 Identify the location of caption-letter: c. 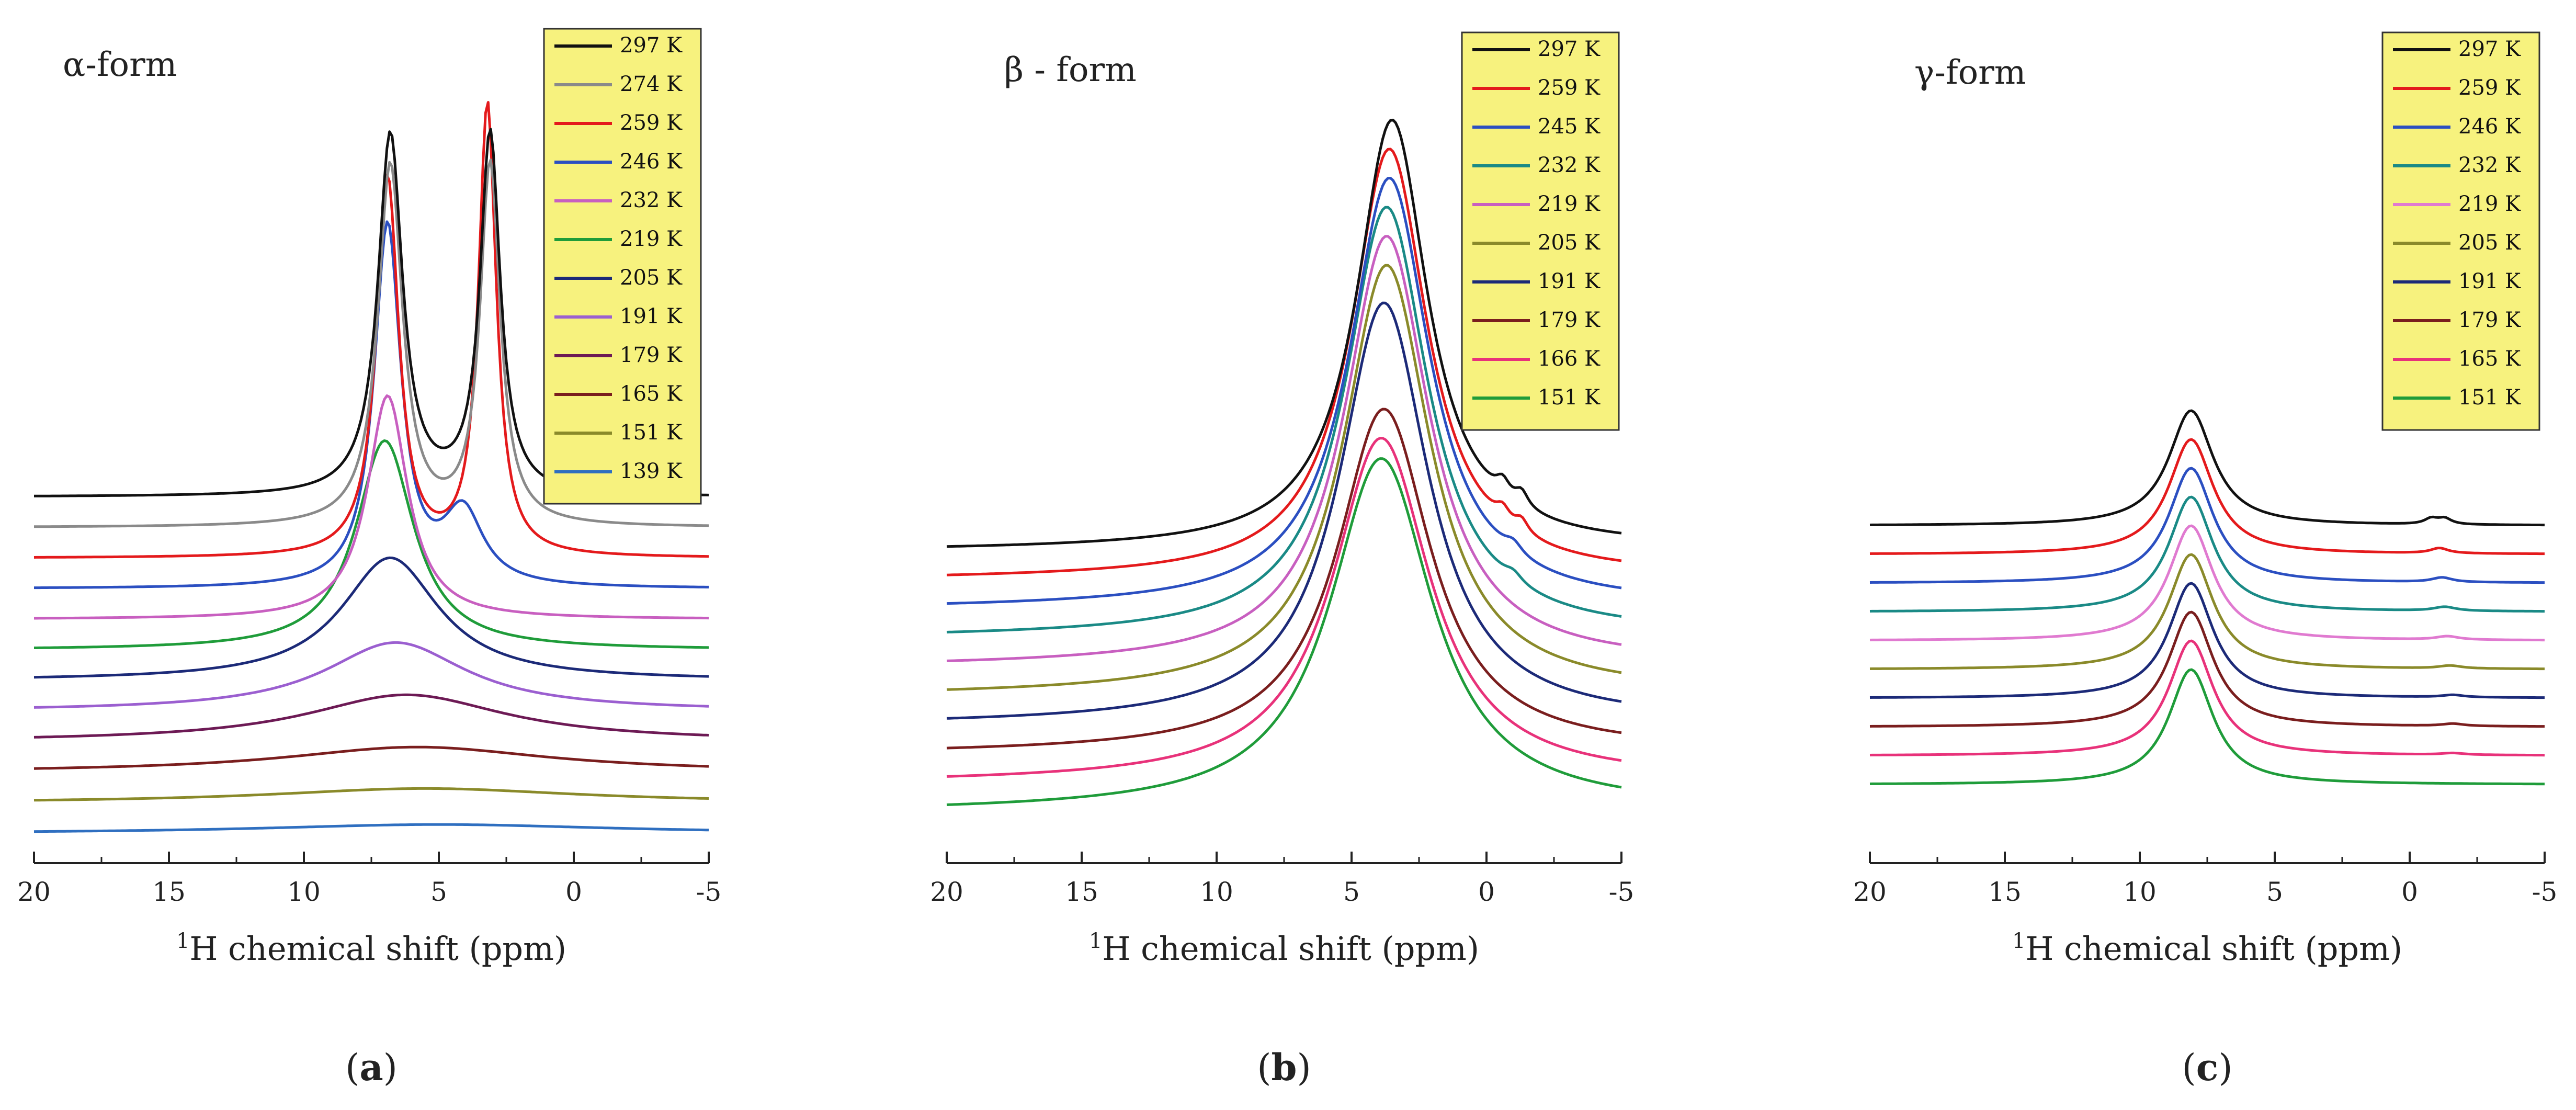
(2207, 1067).